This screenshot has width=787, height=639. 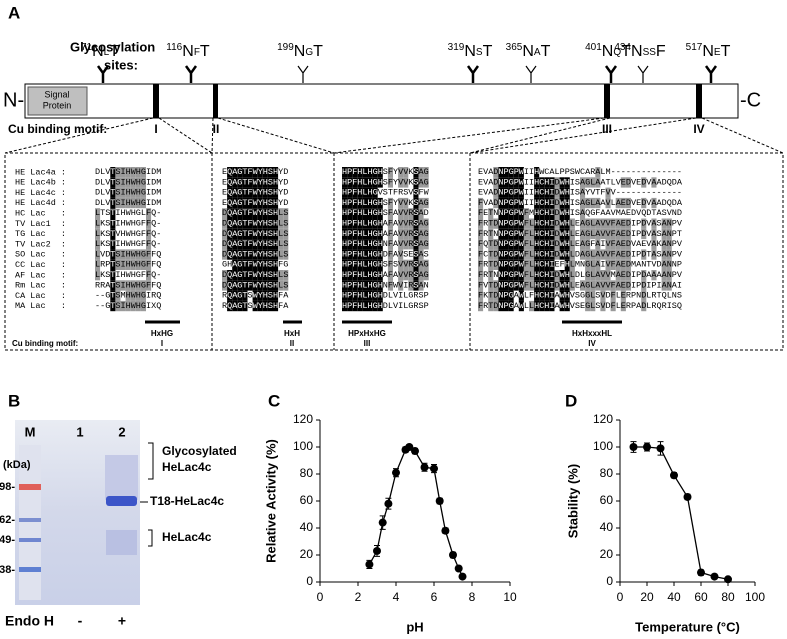 I want to click on seq-block: LKSTIHWHGFFQ-, so click(x=128, y=275).